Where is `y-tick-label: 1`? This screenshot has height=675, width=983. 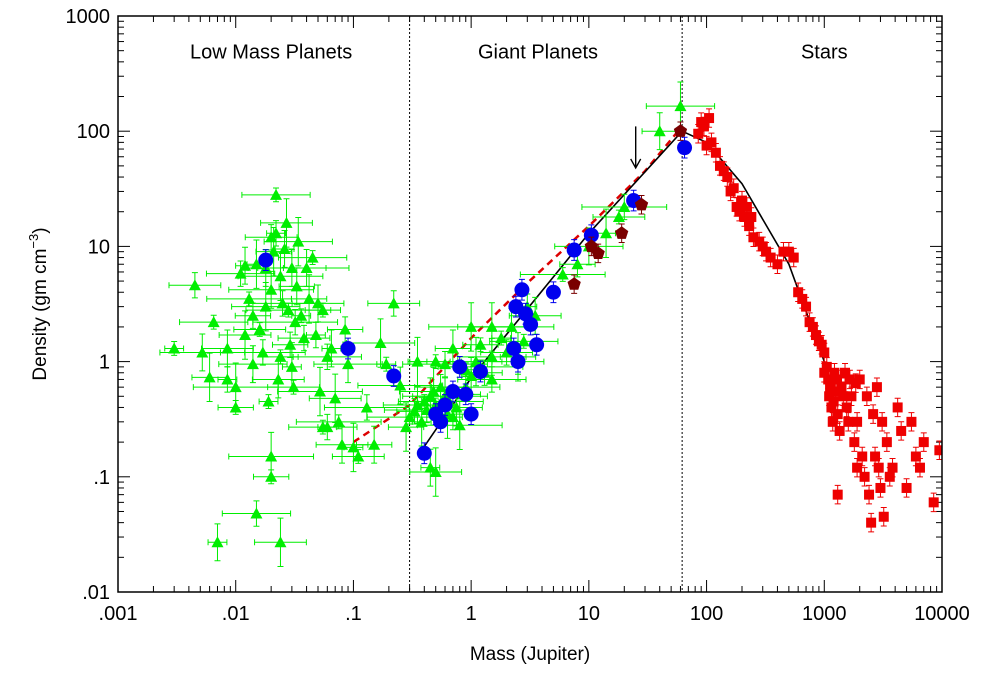 y-tick-label: 1 is located at coordinates (104, 363).